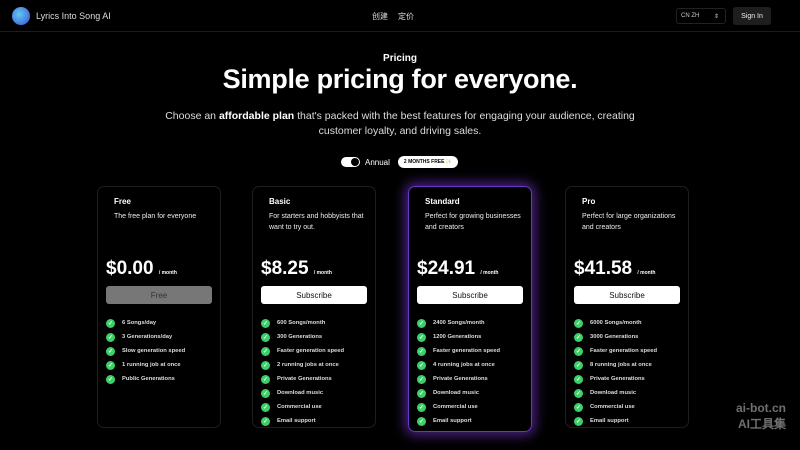 The width and height of the screenshot is (800, 450). What do you see at coordinates (146, 351) in the screenshot?
I see `feature-item: ✓ Slow generation speed` at bounding box center [146, 351].